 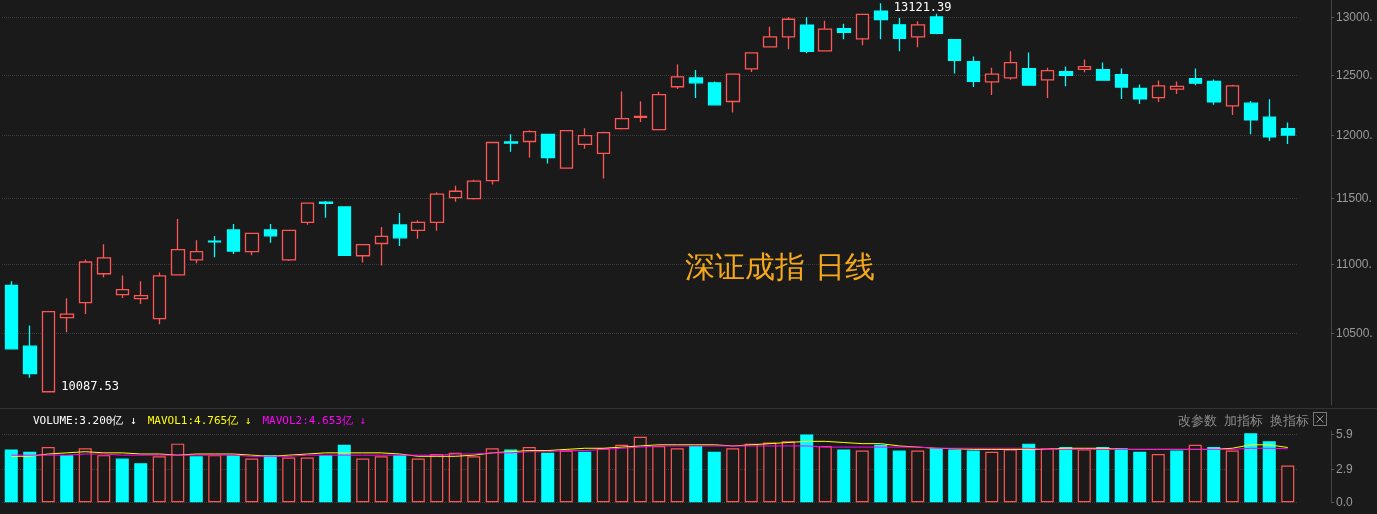 What do you see at coordinates (85, 420) in the screenshot?
I see `text: VOLUME:3.200亿 ↓` at bounding box center [85, 420].